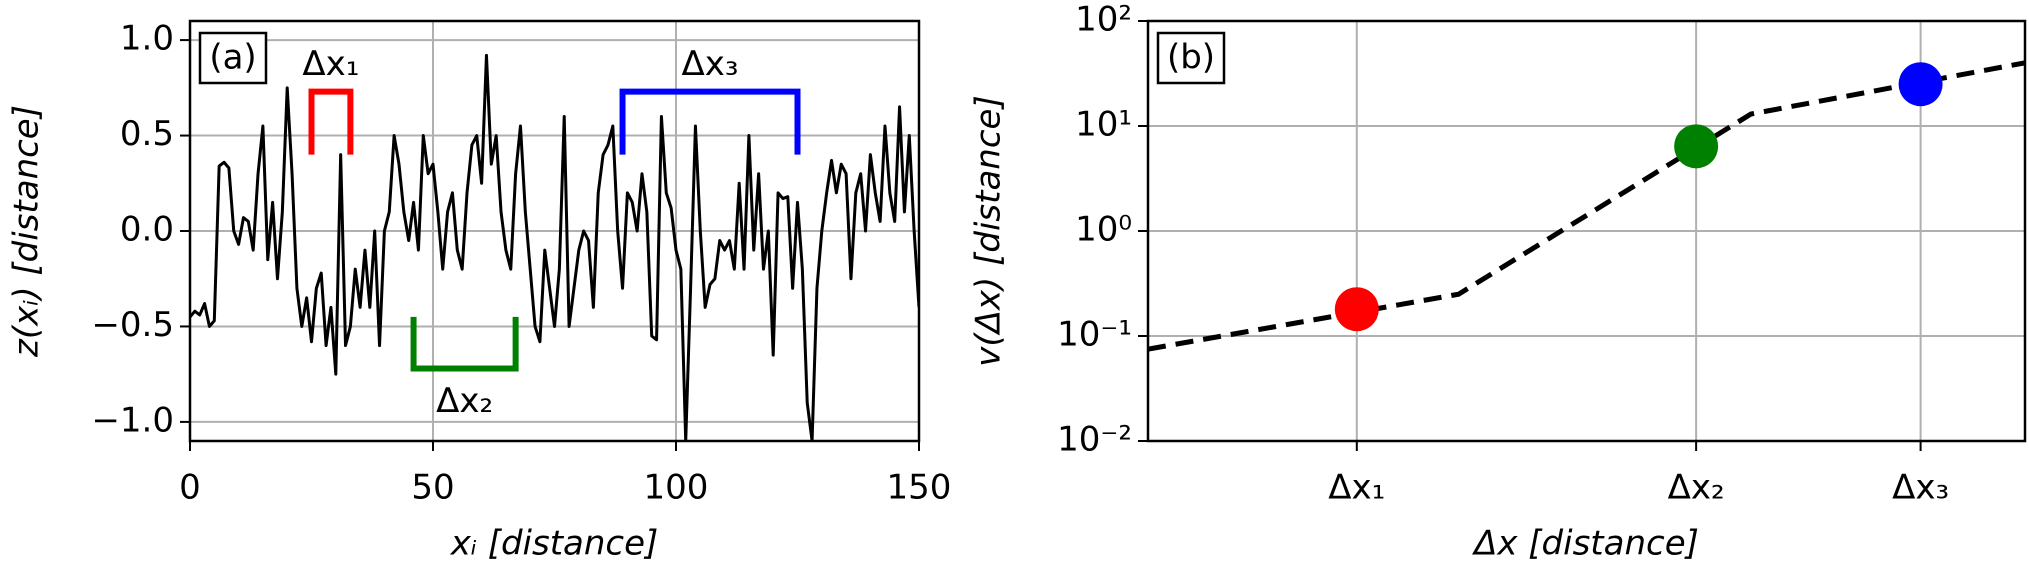 This screenshot has height=565, width=2029. Describe the element at coordinates (147, 230) in the screenshot. I see `y-tick-label: 0.0` at that location.